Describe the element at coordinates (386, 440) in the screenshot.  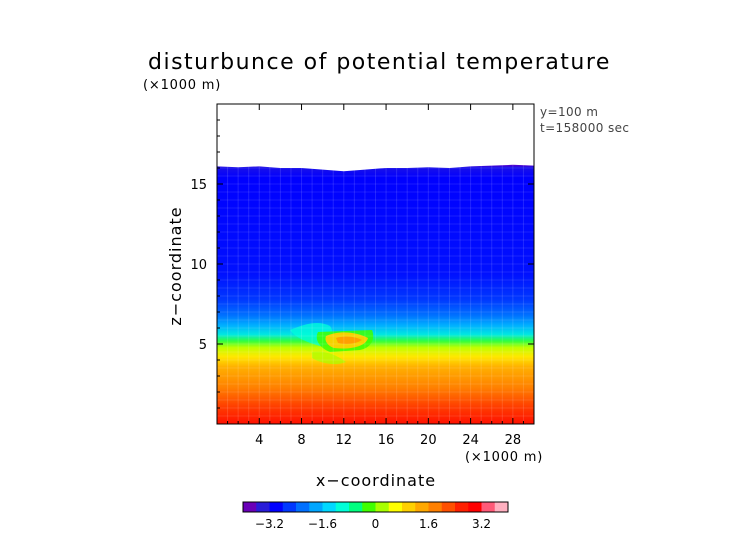
I see `x-tick-label: 16` at that location.